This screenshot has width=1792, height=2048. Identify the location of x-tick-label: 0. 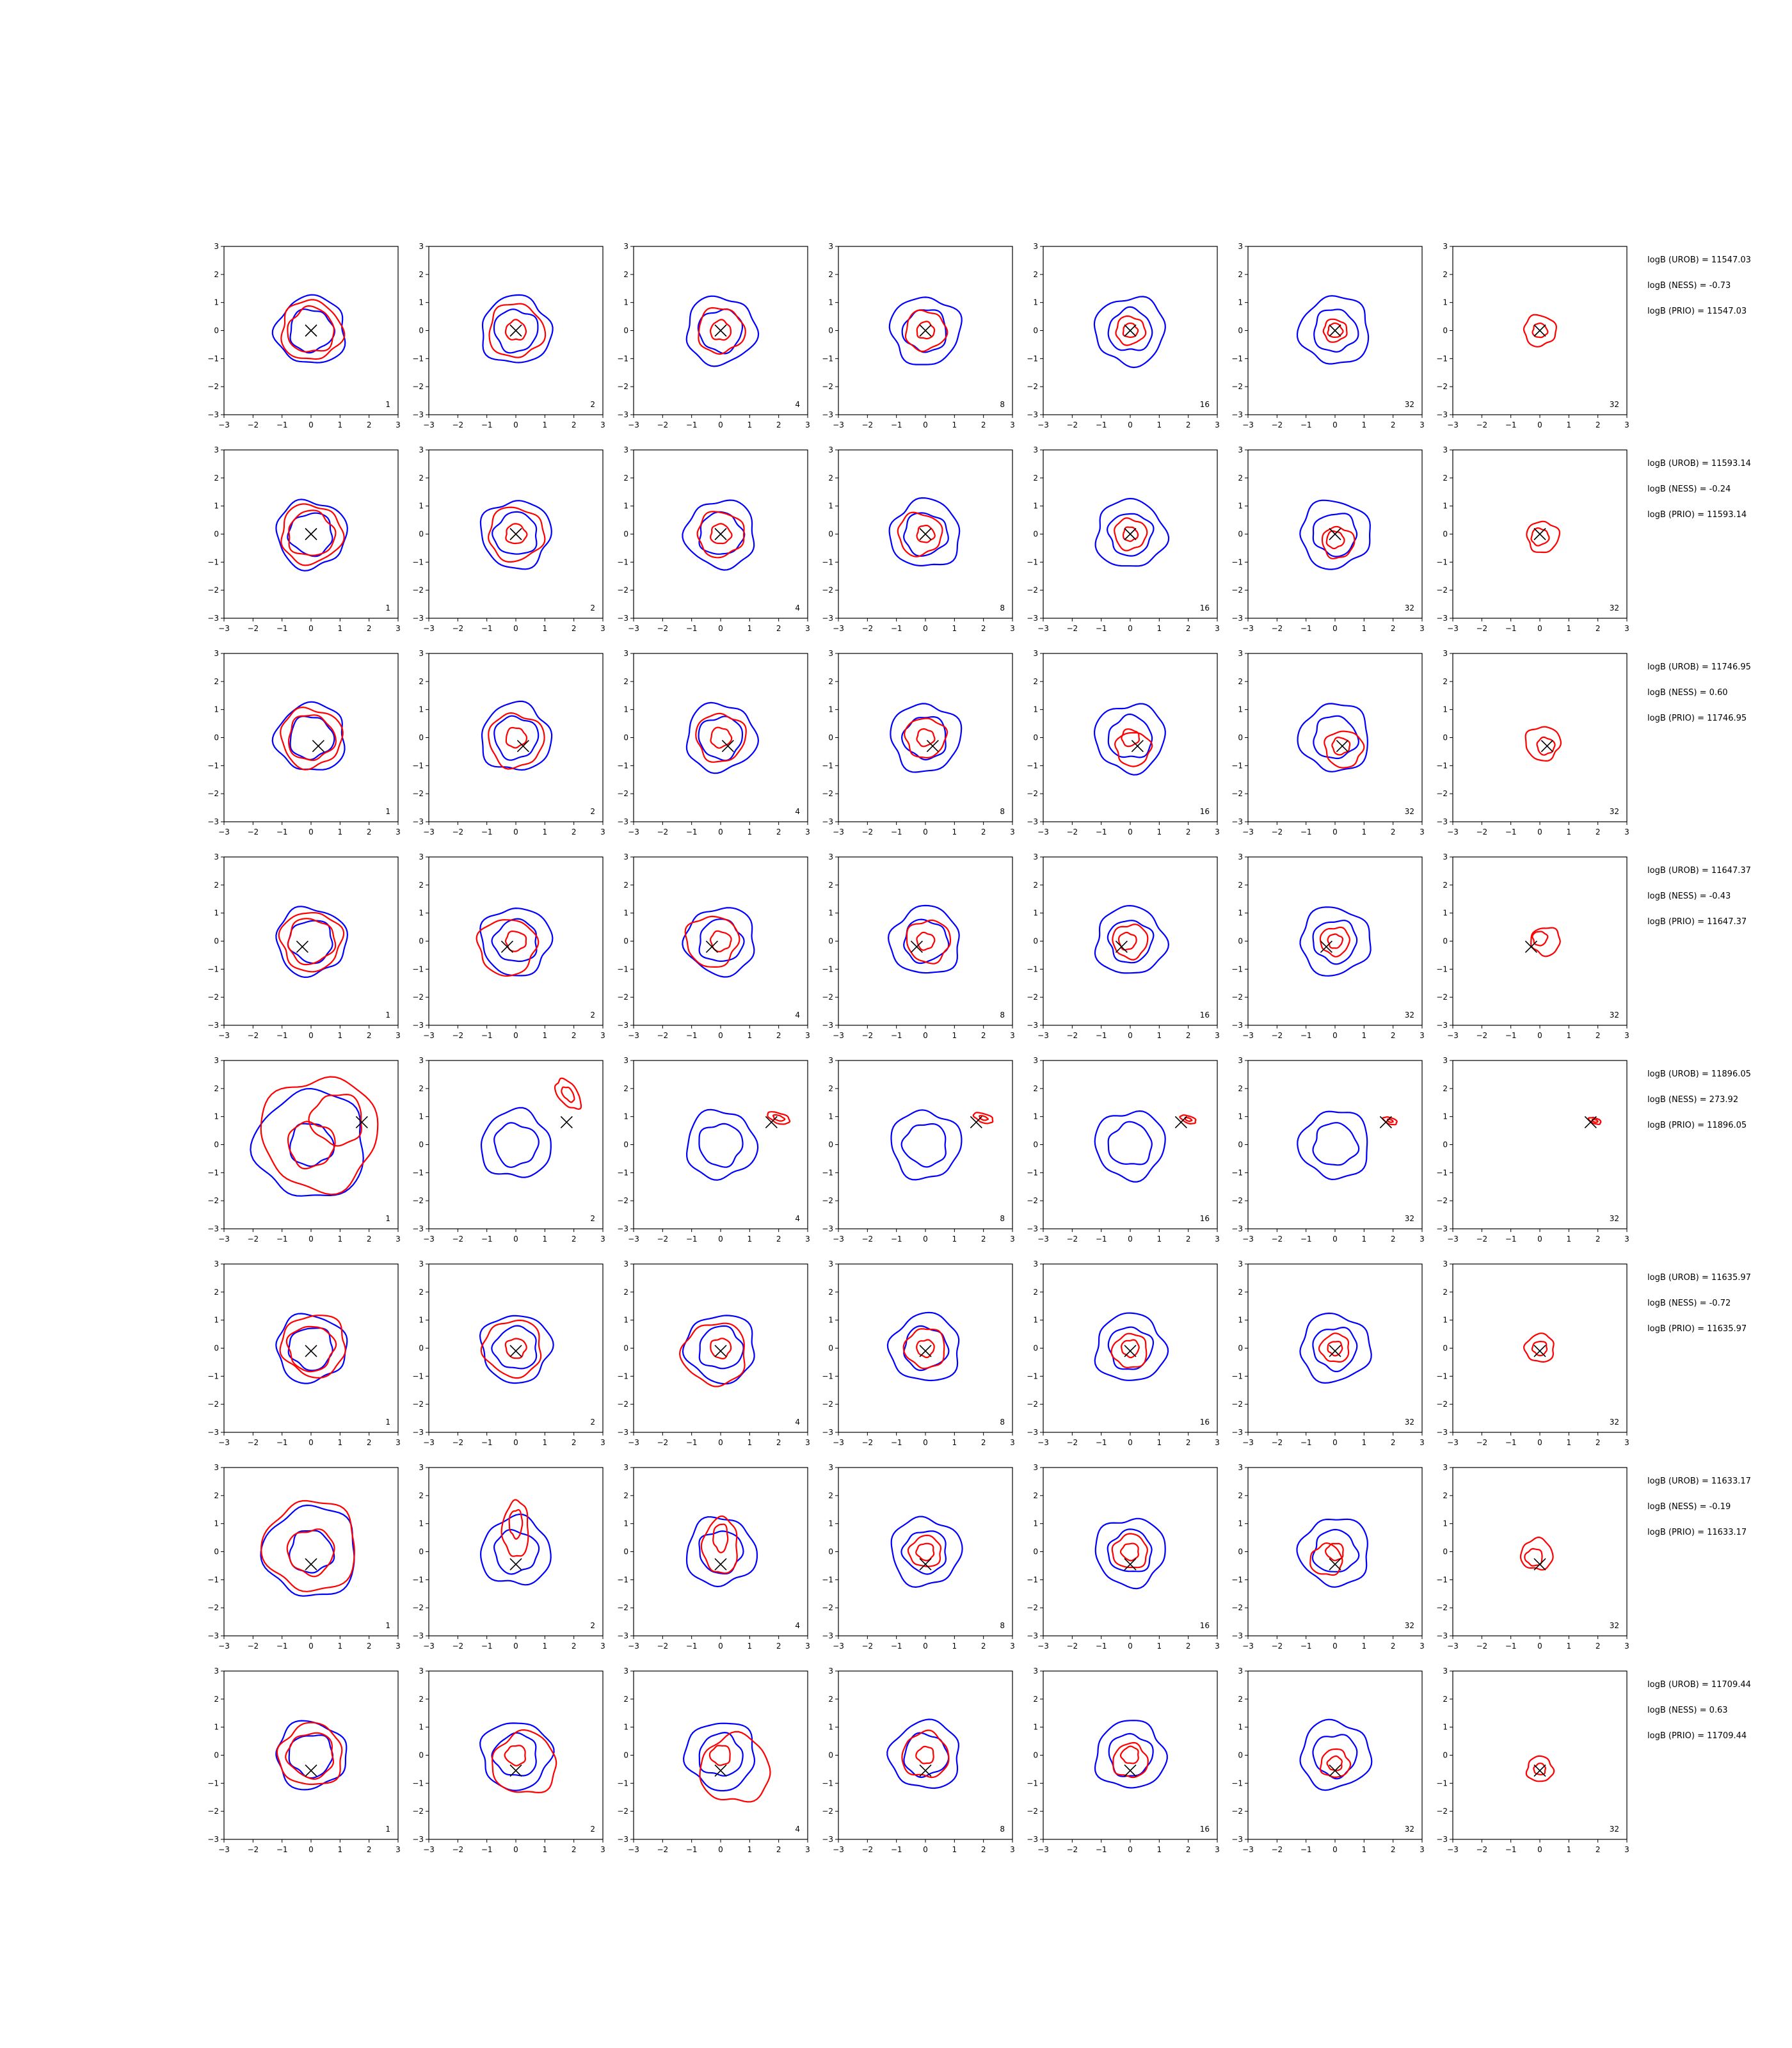
(1539, 1035).